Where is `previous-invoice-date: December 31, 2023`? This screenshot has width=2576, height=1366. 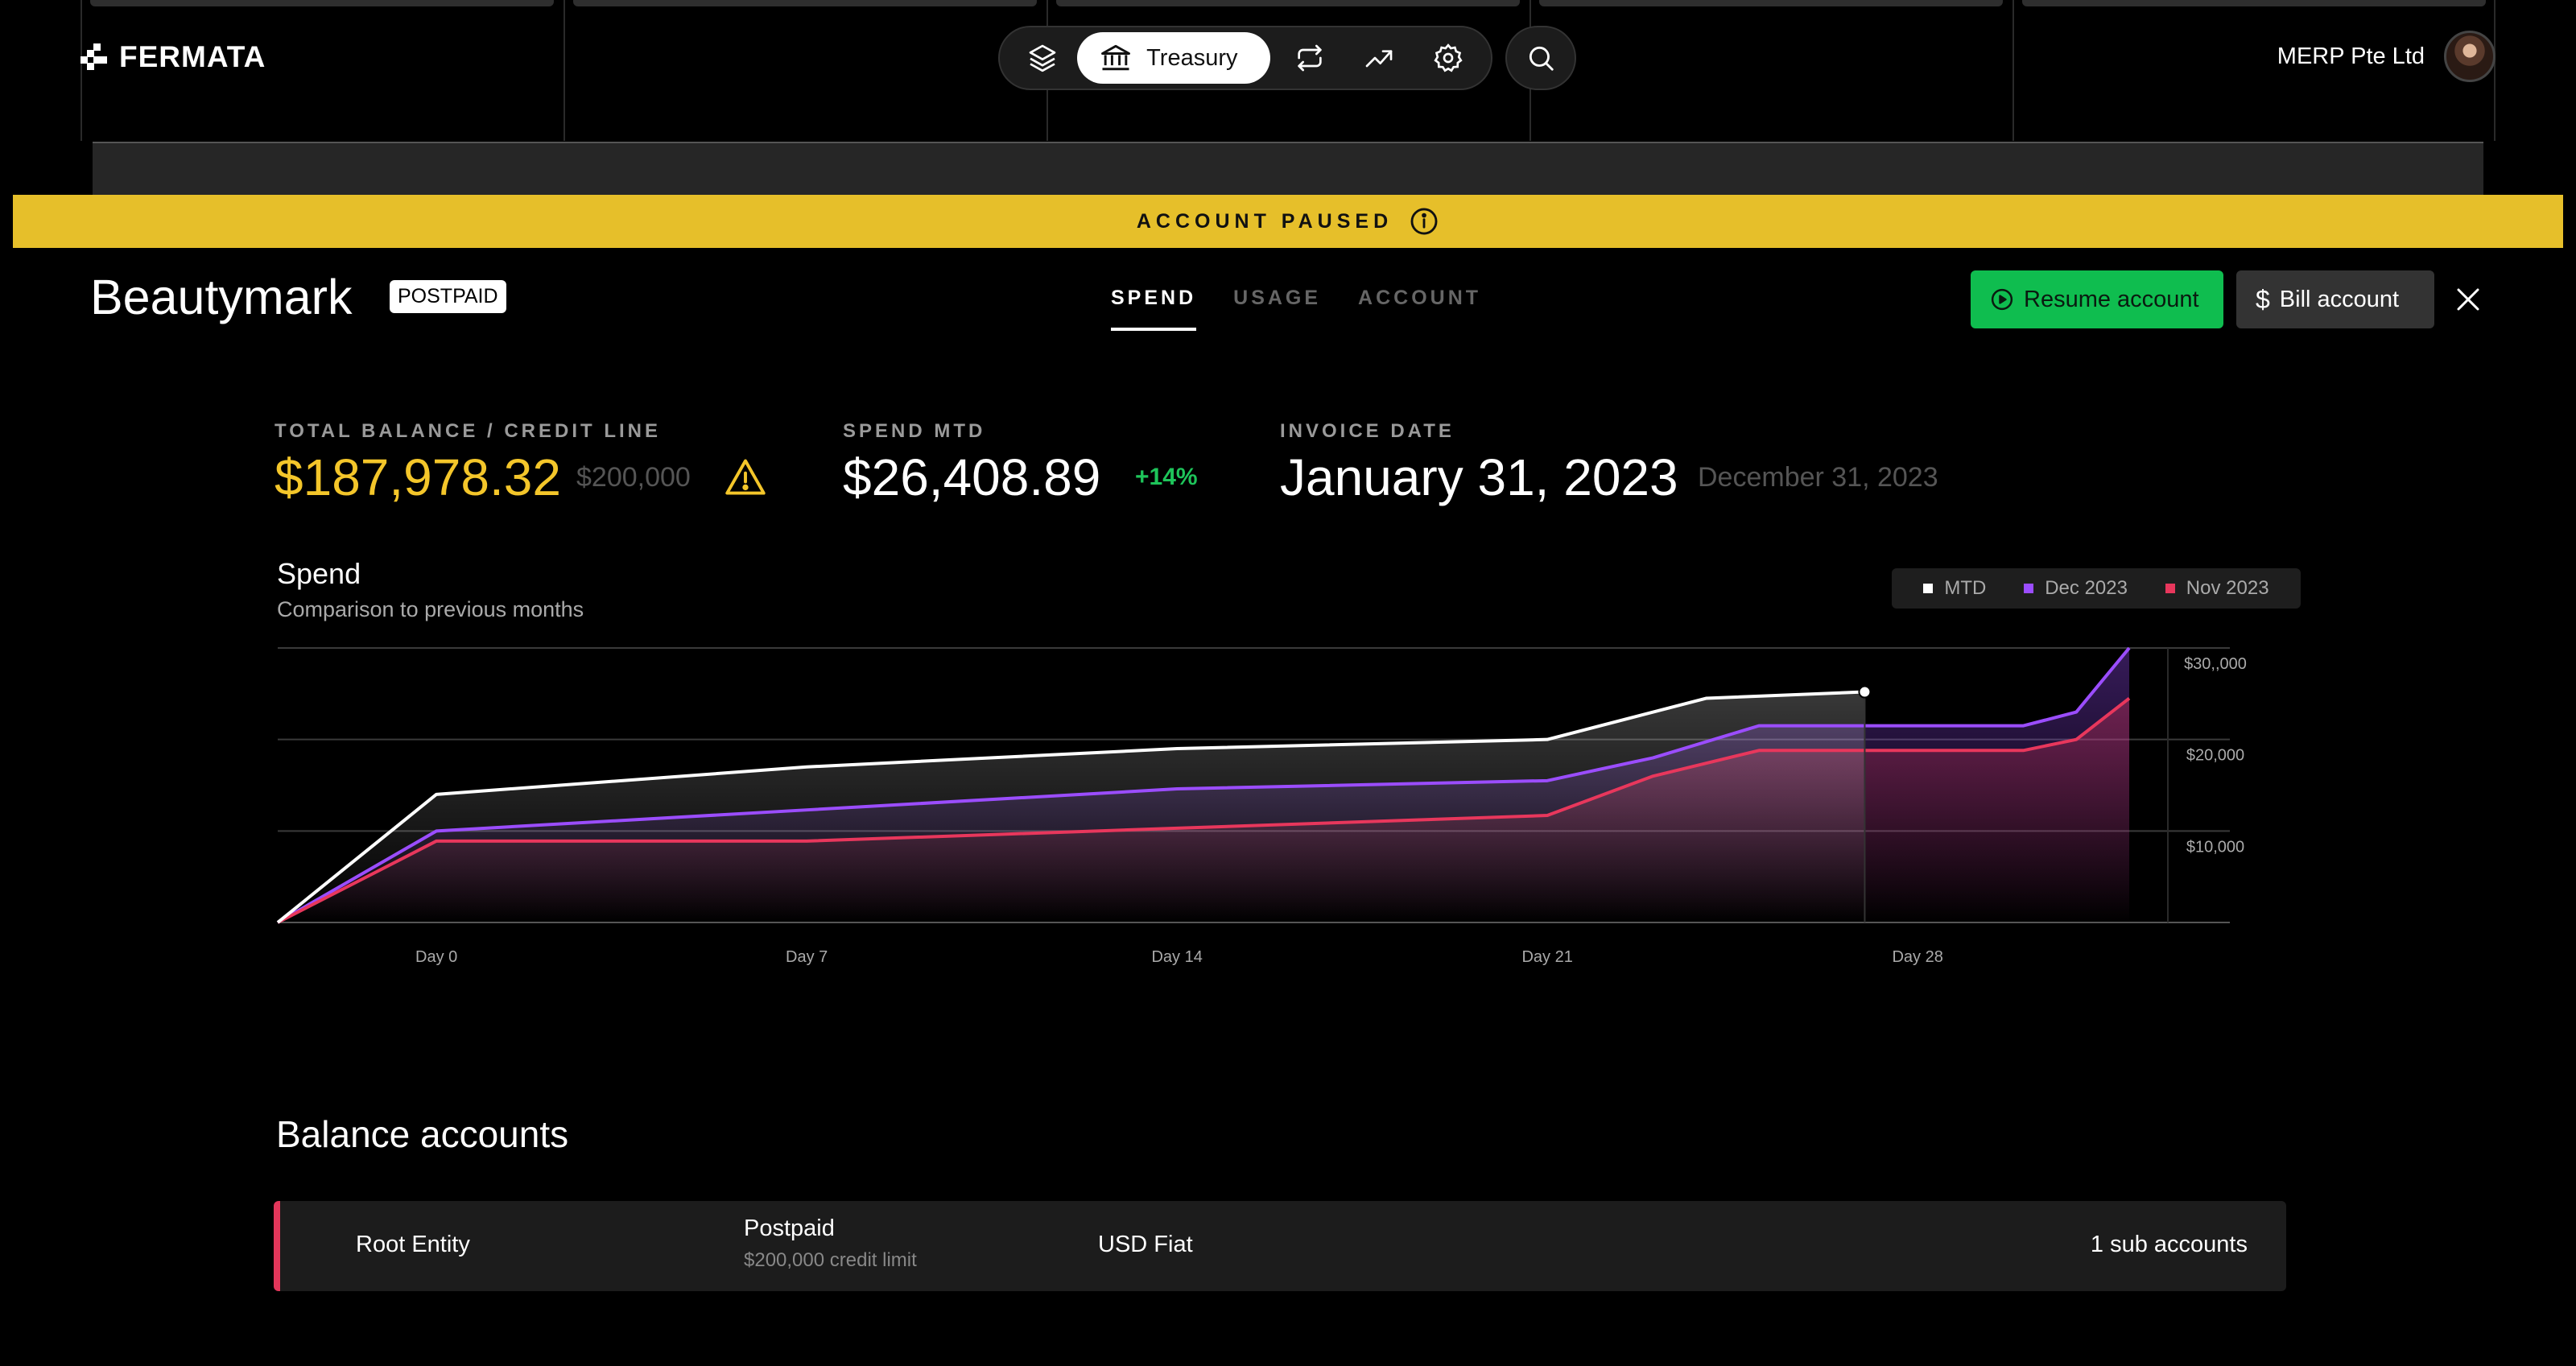
previous-invoice-date: December 31, 2023 is located at coordinates (1818, 477).